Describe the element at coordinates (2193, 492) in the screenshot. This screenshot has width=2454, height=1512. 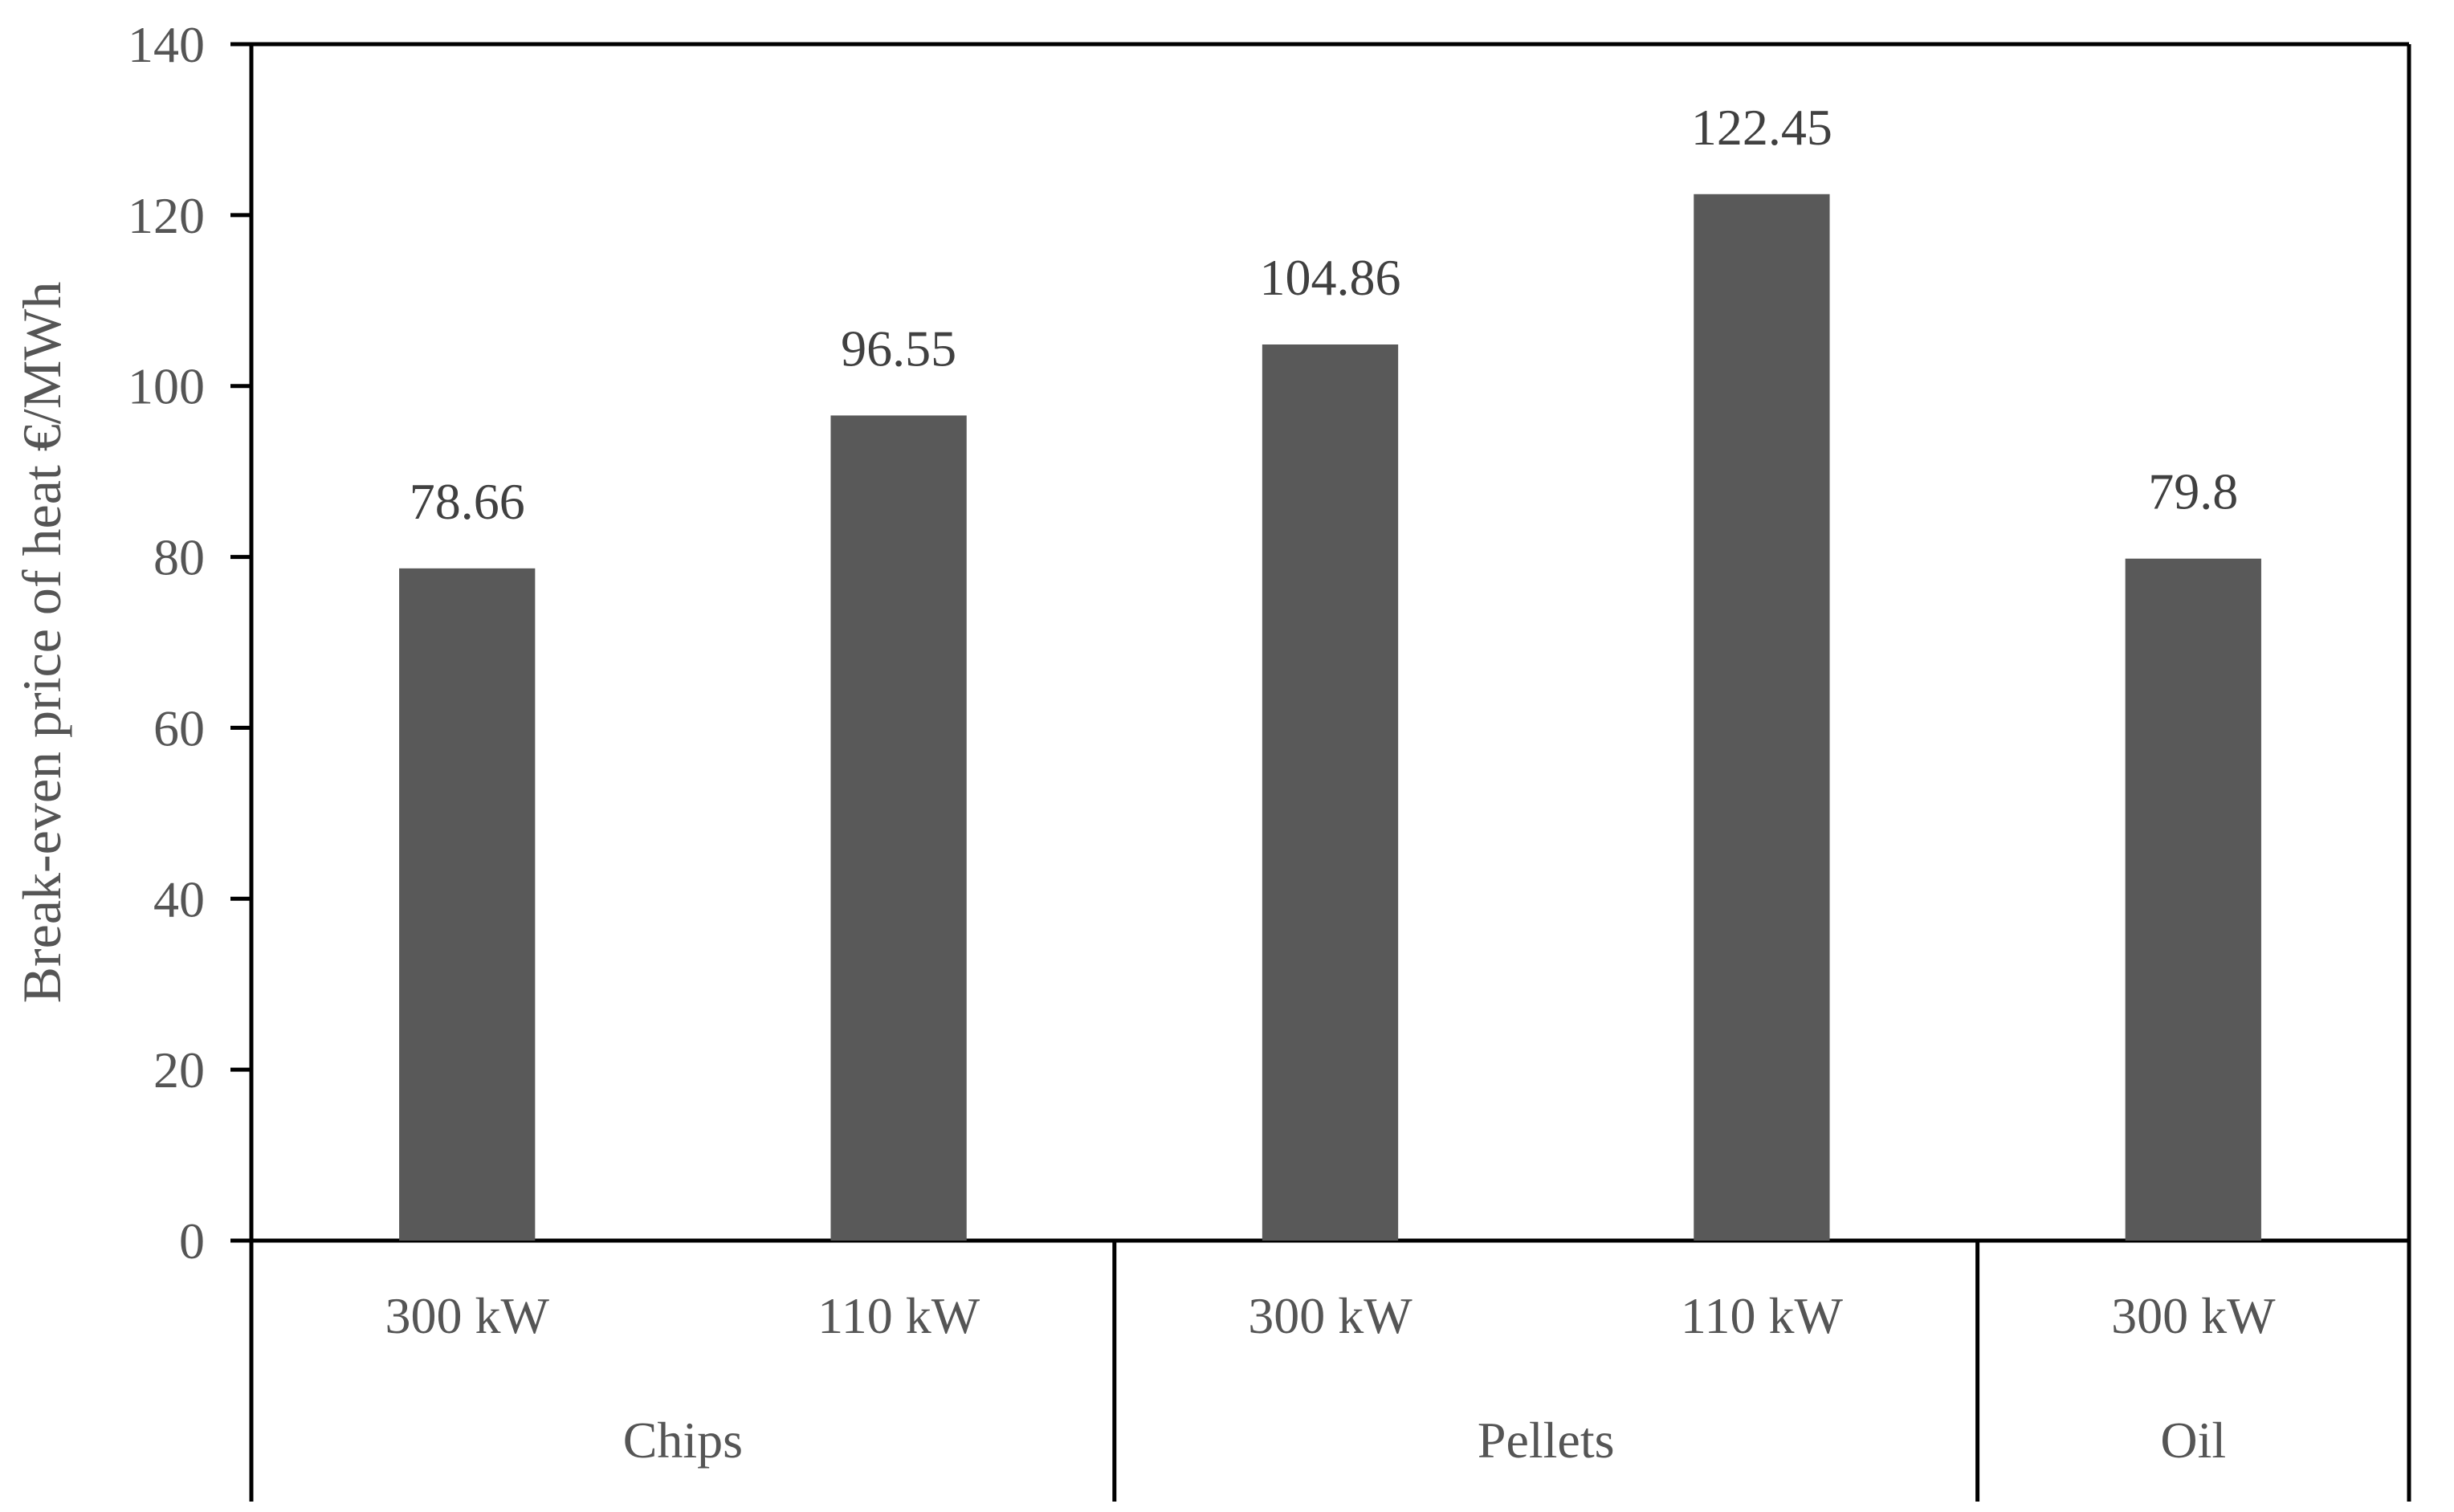
I see `data-label: 79.8` at that location.